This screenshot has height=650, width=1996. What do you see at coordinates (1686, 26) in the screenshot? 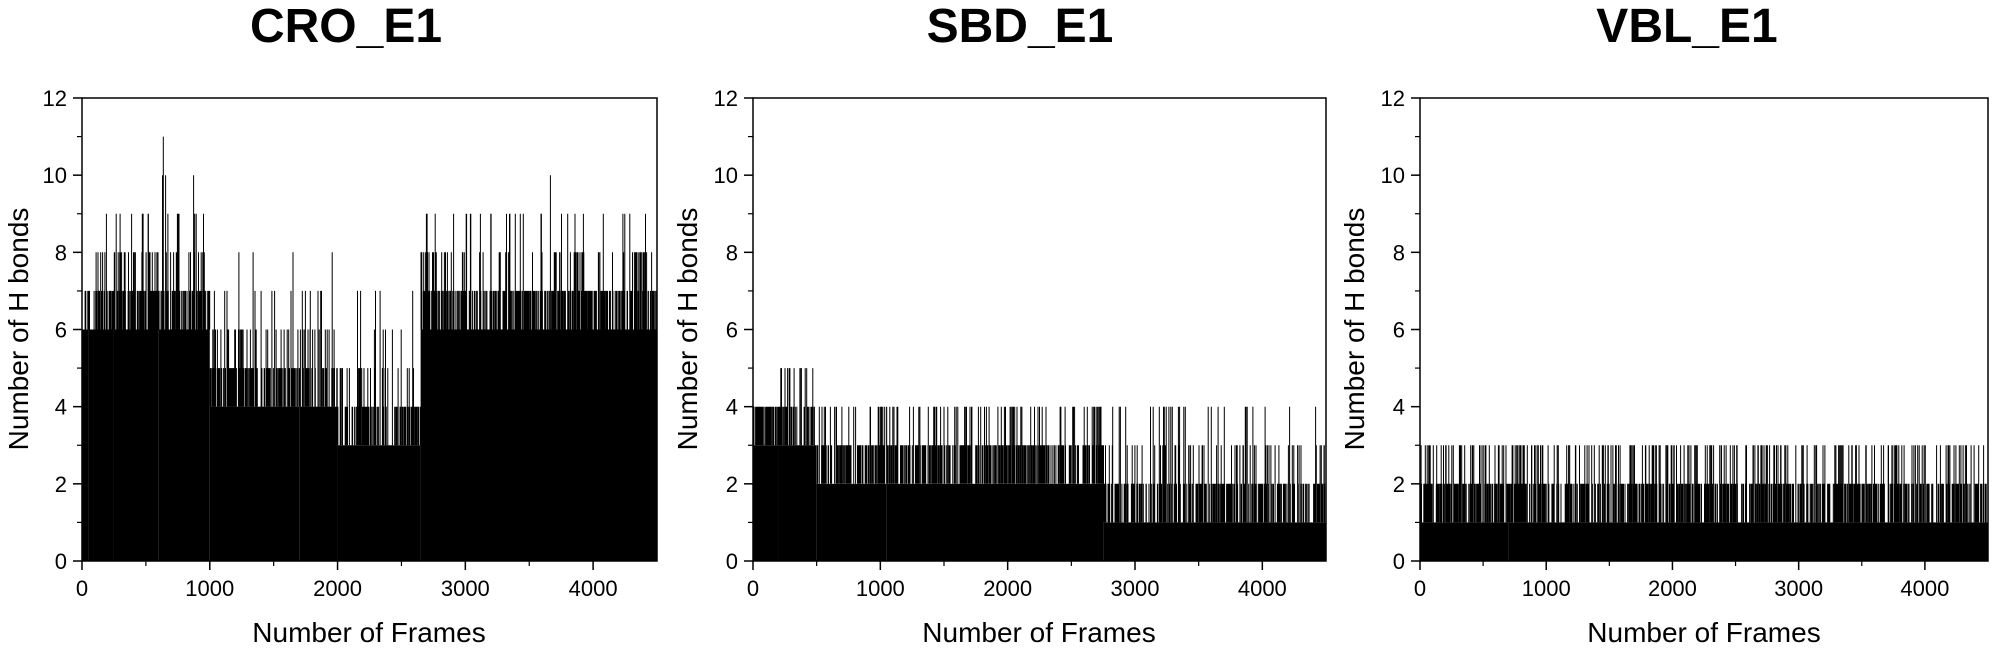
I see `panel-title: VBL_E1` at bounding box center [1686, 26].